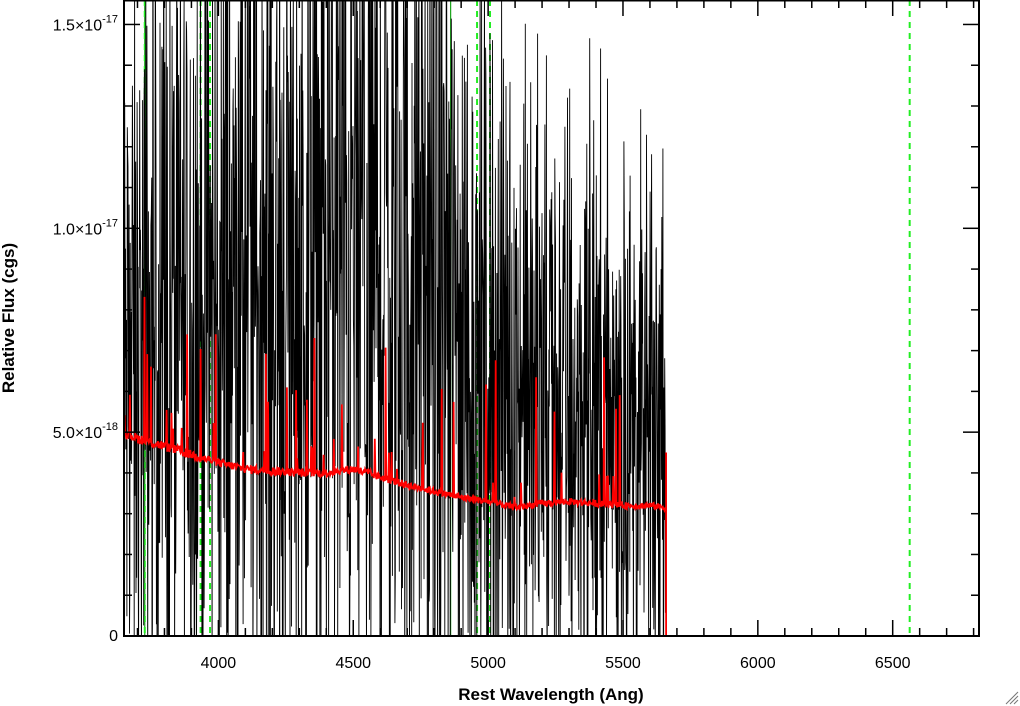  Describe the element at coordinates (85, 227) in the screenshot. I see `y-tick-label: 1.0×10⁻¹⁷` at that location.